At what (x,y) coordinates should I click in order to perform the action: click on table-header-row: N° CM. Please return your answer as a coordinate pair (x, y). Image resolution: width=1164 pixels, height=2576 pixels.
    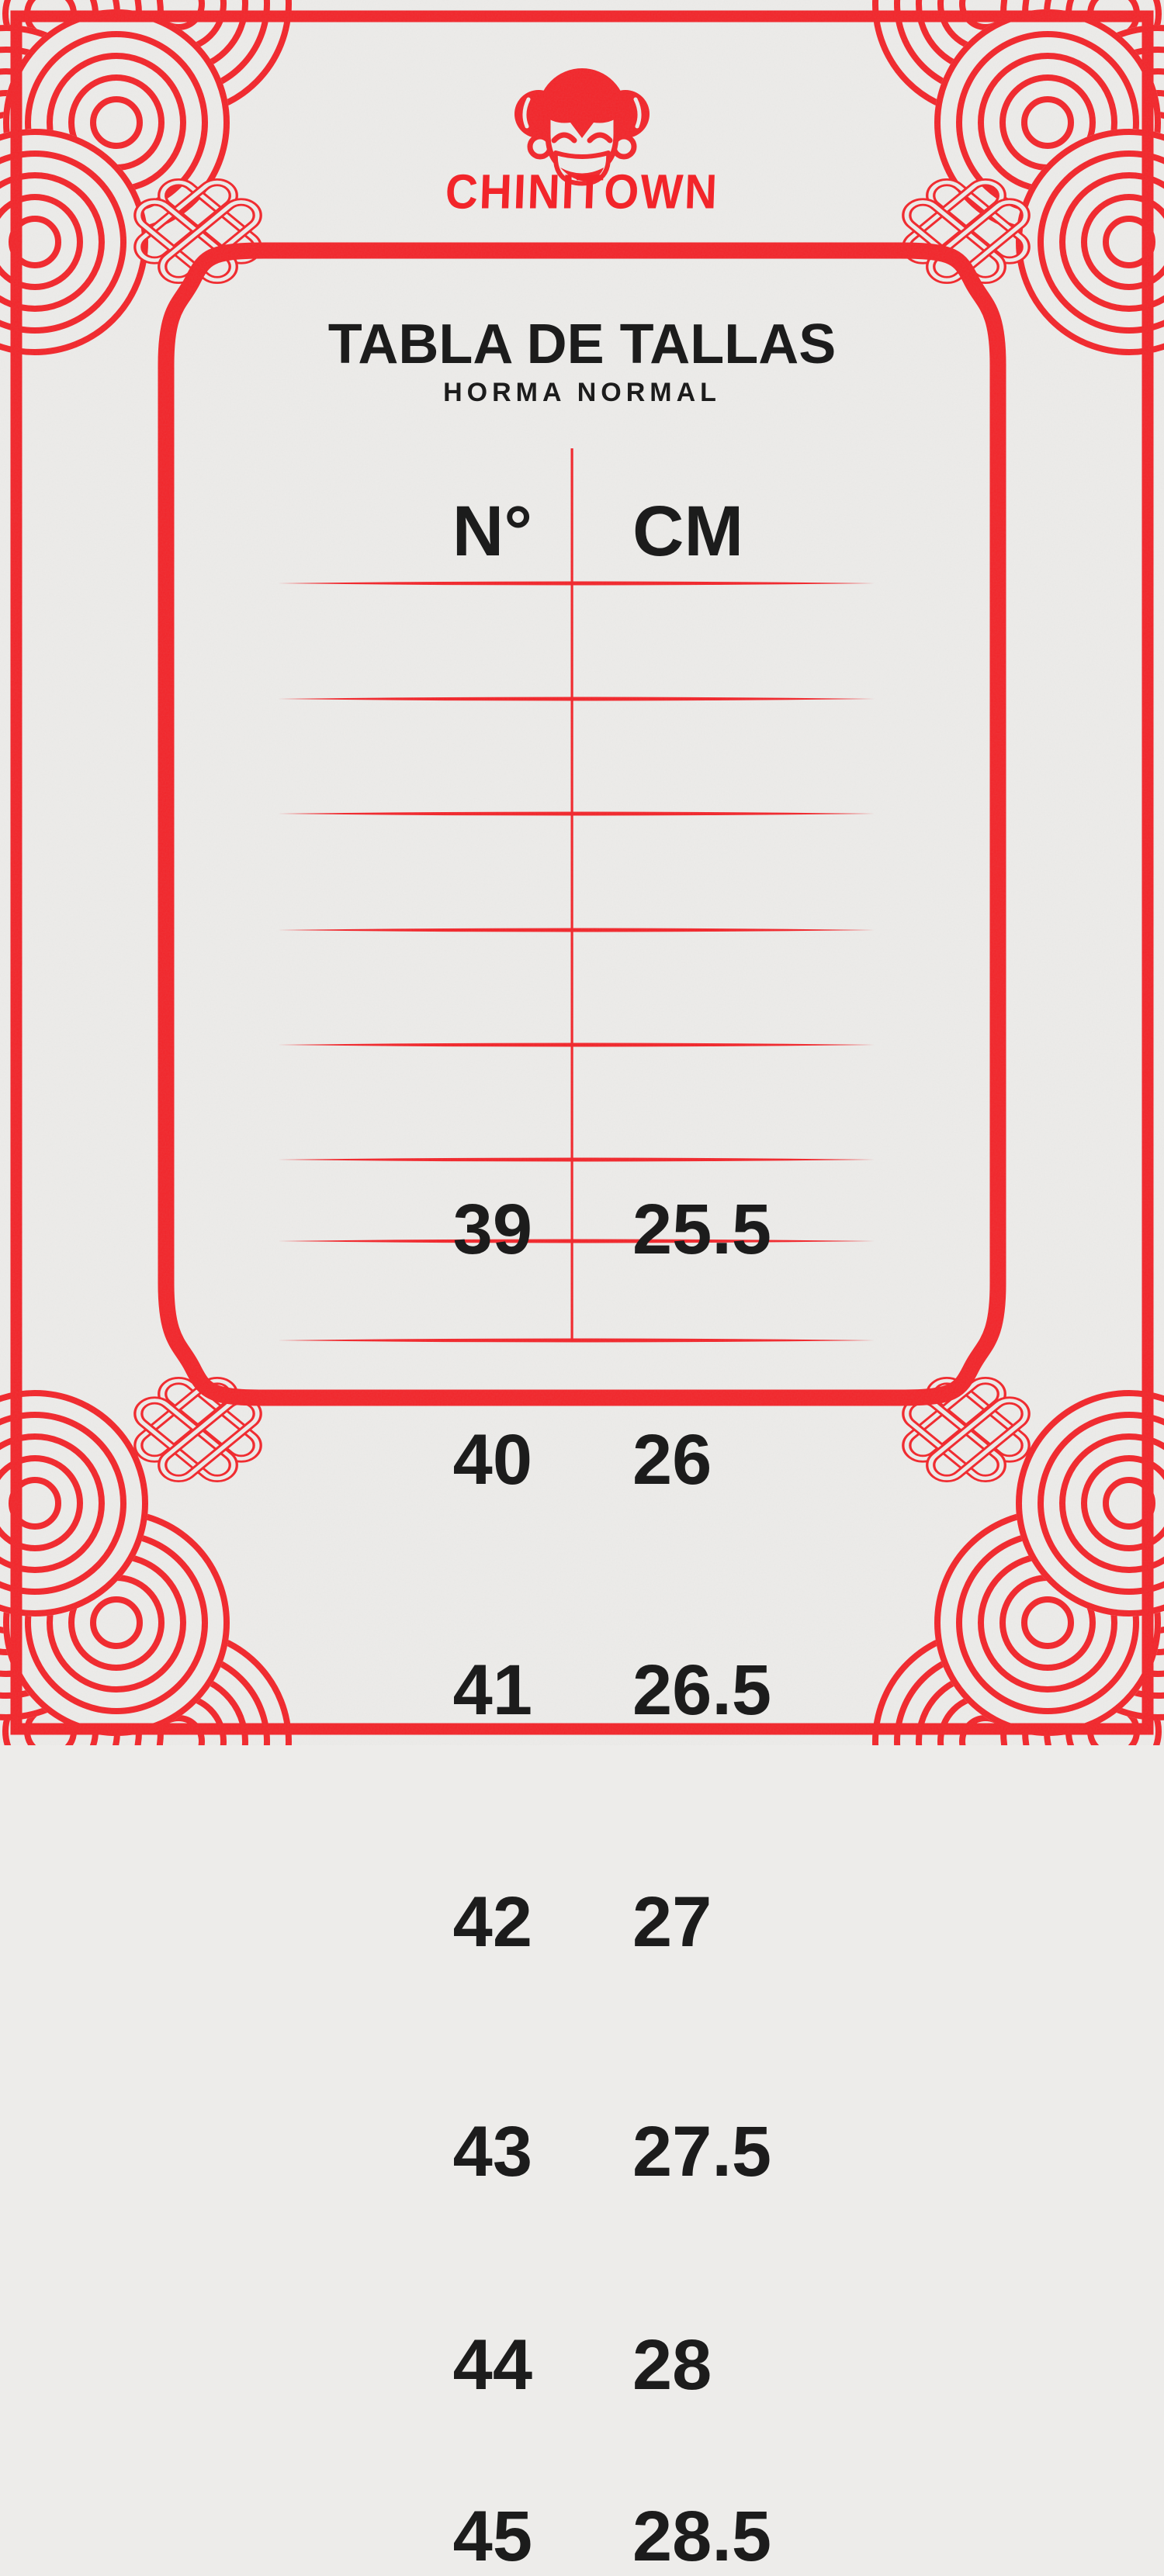
    Looking at the image, I should click on (582, 531).